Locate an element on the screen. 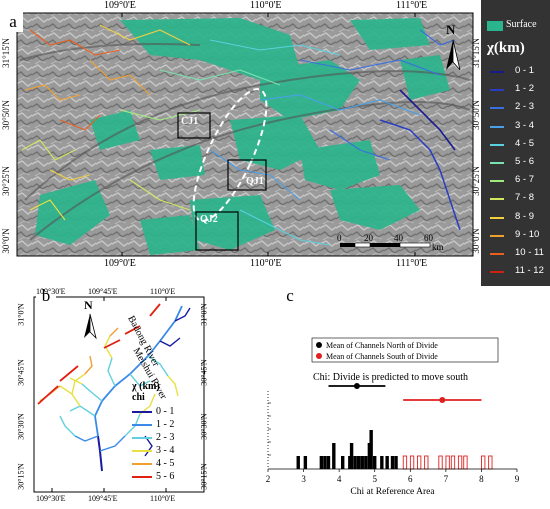 The width and height of the screenshot is (550, 509). lat-label-left-2: 30°50'N is located at coordinates (6, 115).